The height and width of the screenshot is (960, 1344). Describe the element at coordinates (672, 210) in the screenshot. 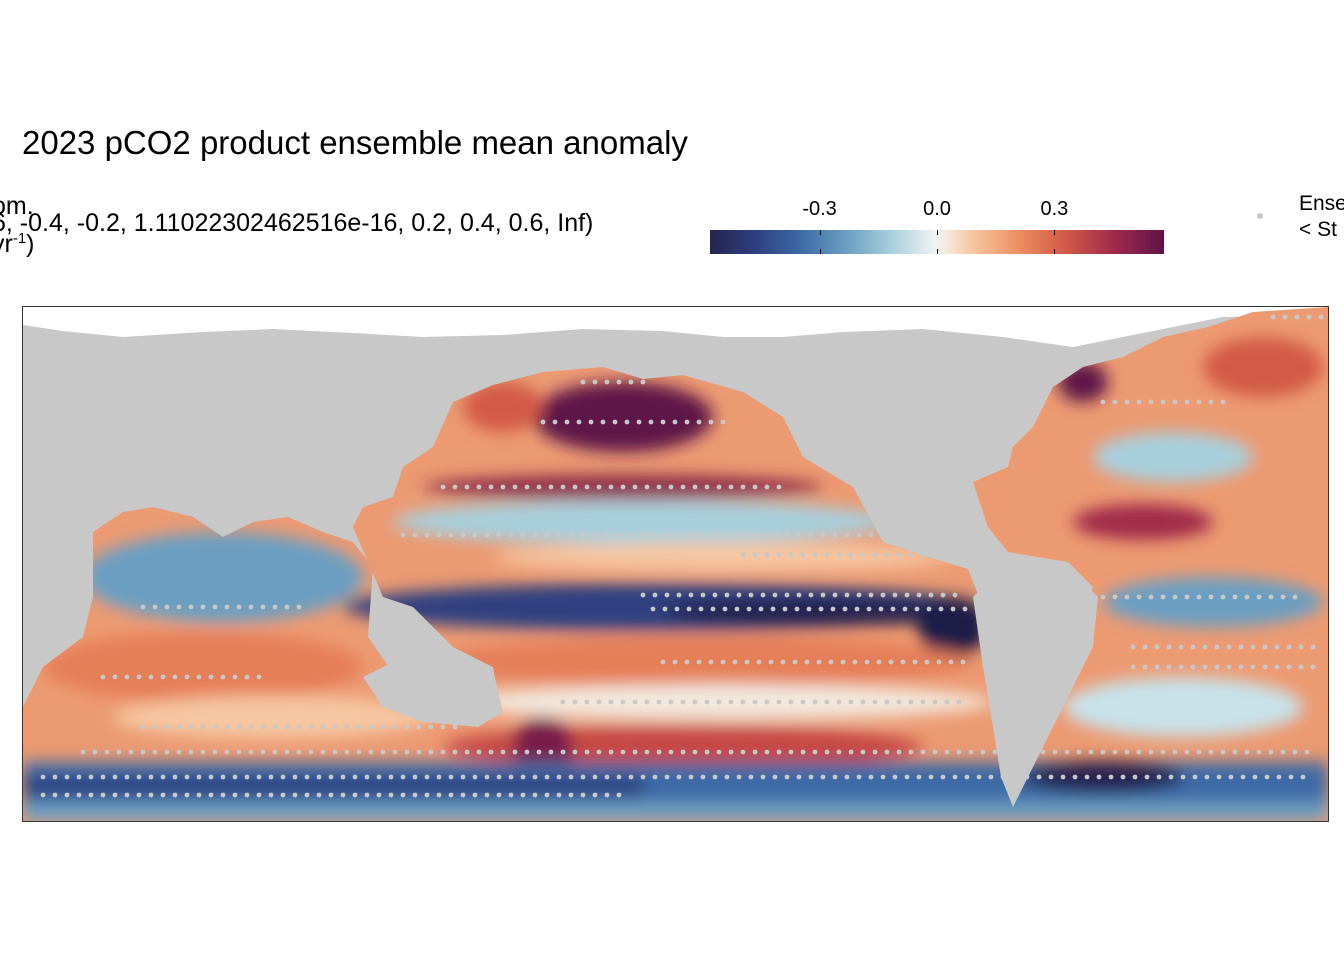

I see `colorbar-tick-labels: -0.3 0.0 0.3` at that location.